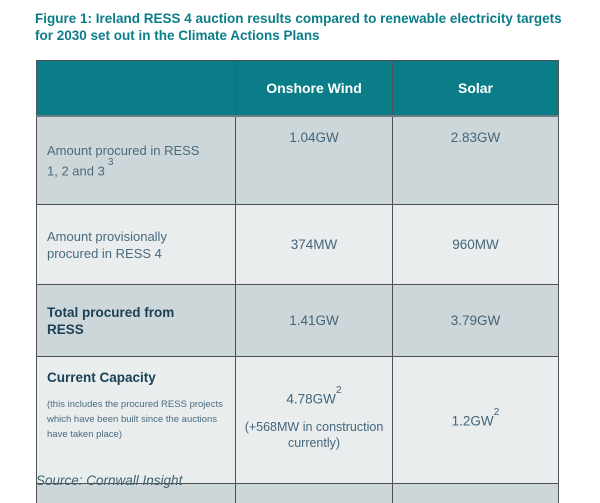  I want to click on value-capacity-solar-number: 1.2GW, so click(472, 421).